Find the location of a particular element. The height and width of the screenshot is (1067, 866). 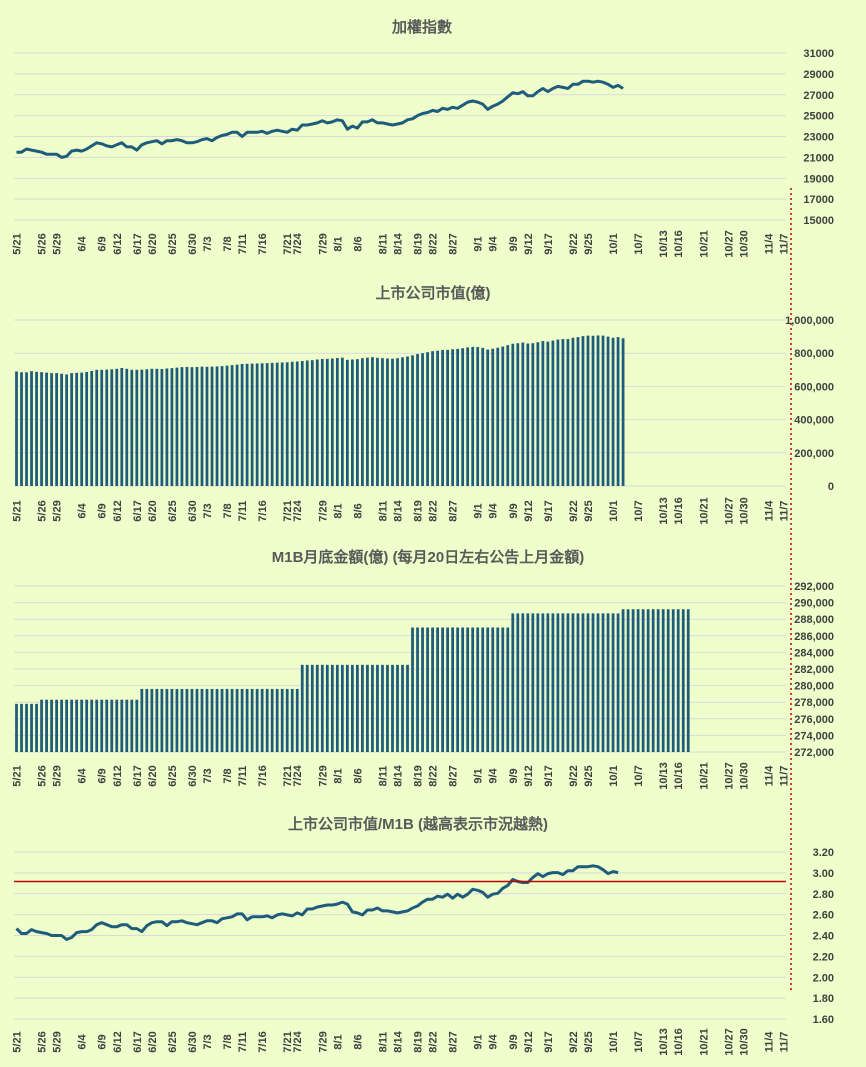

x-tick-label-2-3: 6/4 is located at coordinates (83, 510).